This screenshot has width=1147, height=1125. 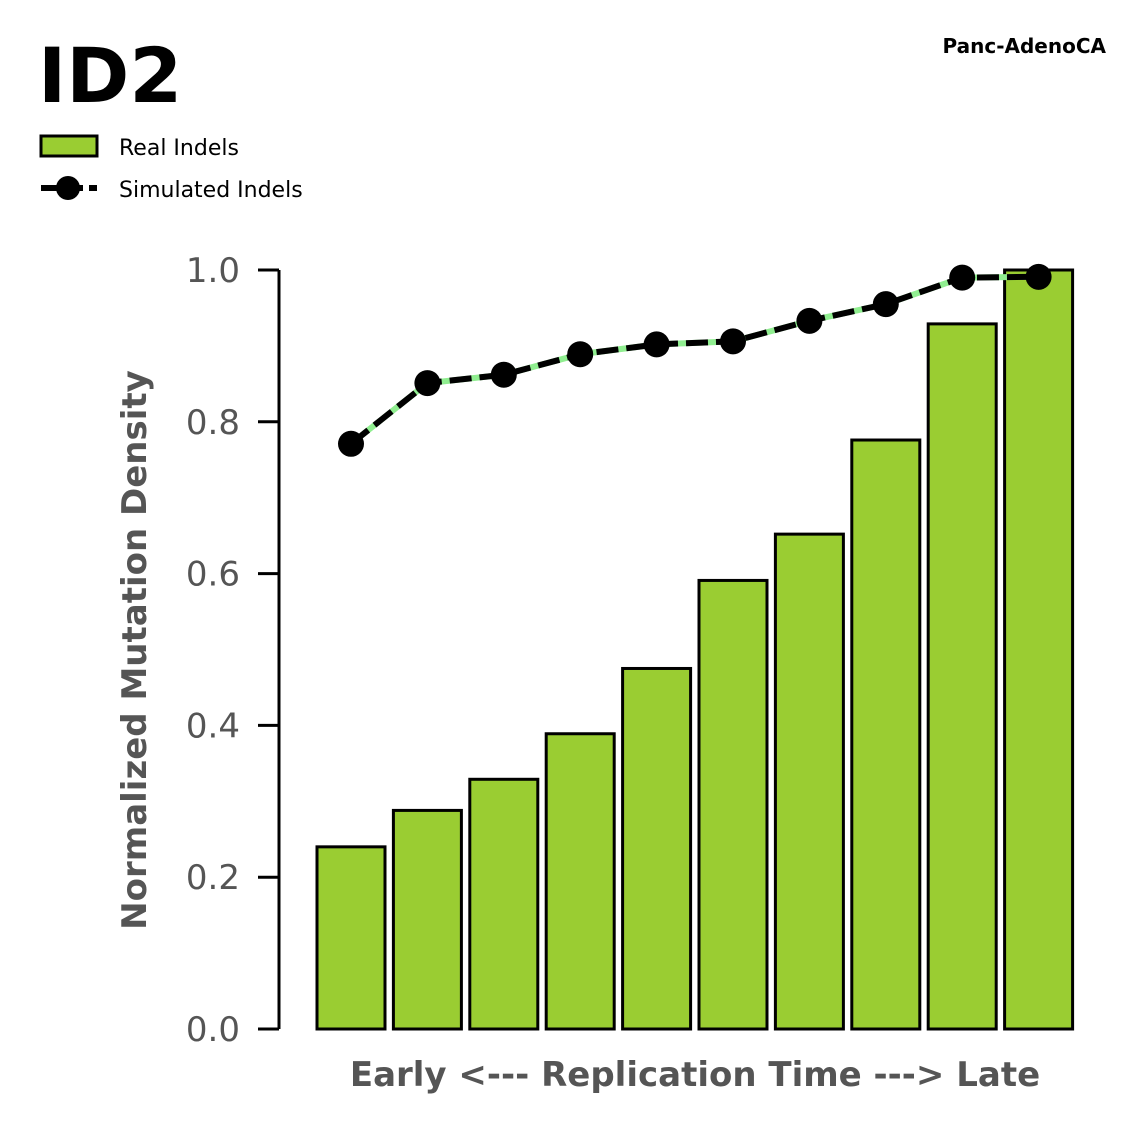 What do you see at coordinates (233, 650) in the screenshot?
I see `y-axis: 0.0 0.2 0.4 0.6 0.8 1.0` at bounding box center [233, 650].